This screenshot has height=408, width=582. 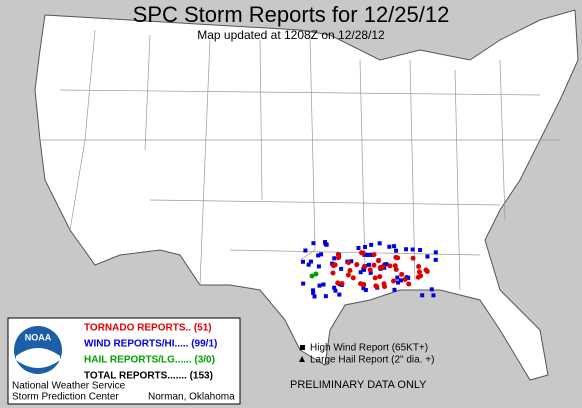 I want to click on logo-text: NOAA, so click(x=38, y=337).